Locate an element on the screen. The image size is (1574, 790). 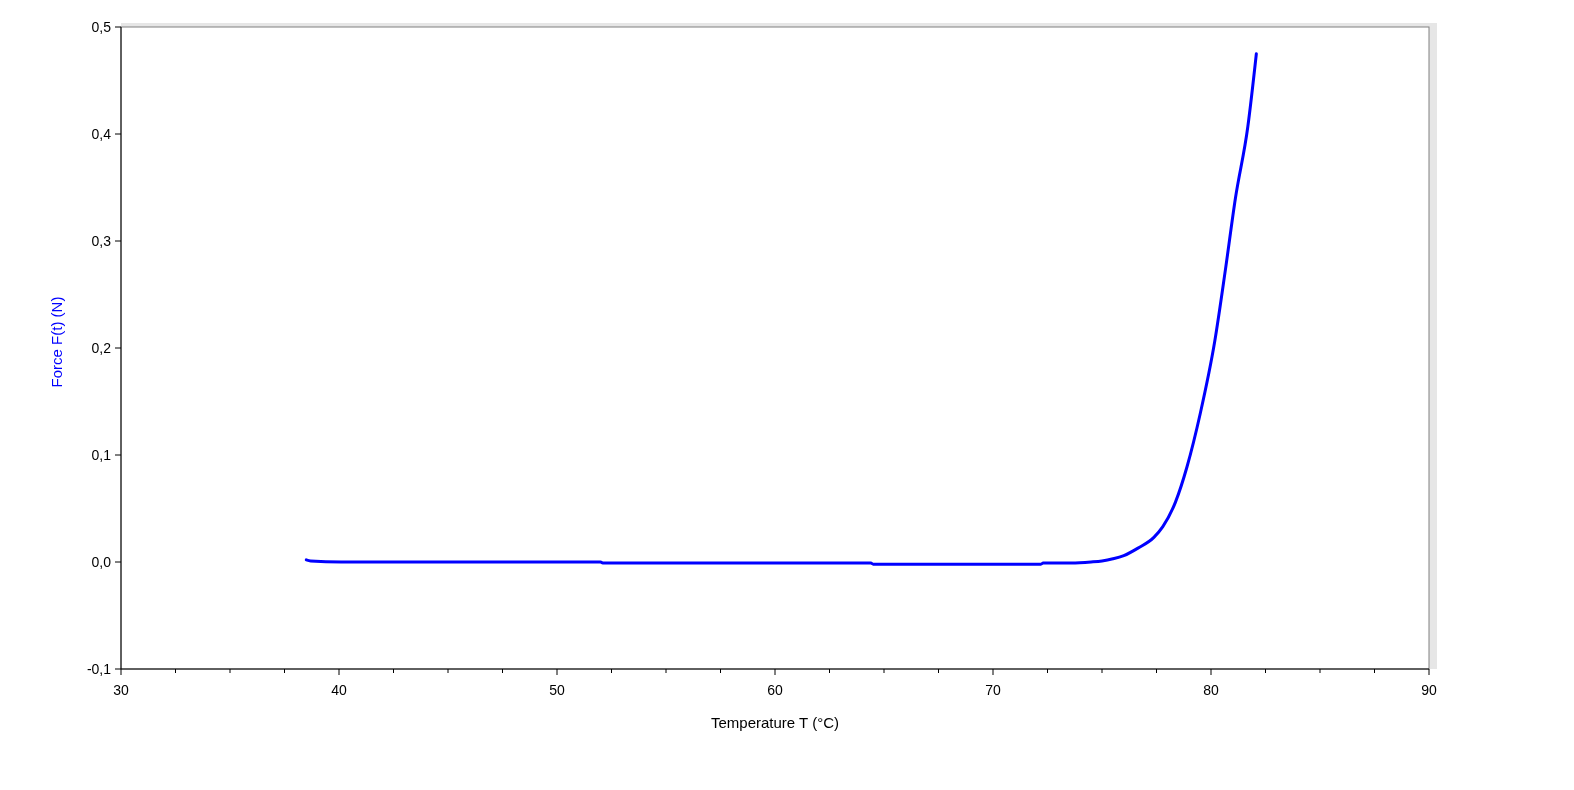
y-tick-label: 0,3 is located at coordinates (101, 240).